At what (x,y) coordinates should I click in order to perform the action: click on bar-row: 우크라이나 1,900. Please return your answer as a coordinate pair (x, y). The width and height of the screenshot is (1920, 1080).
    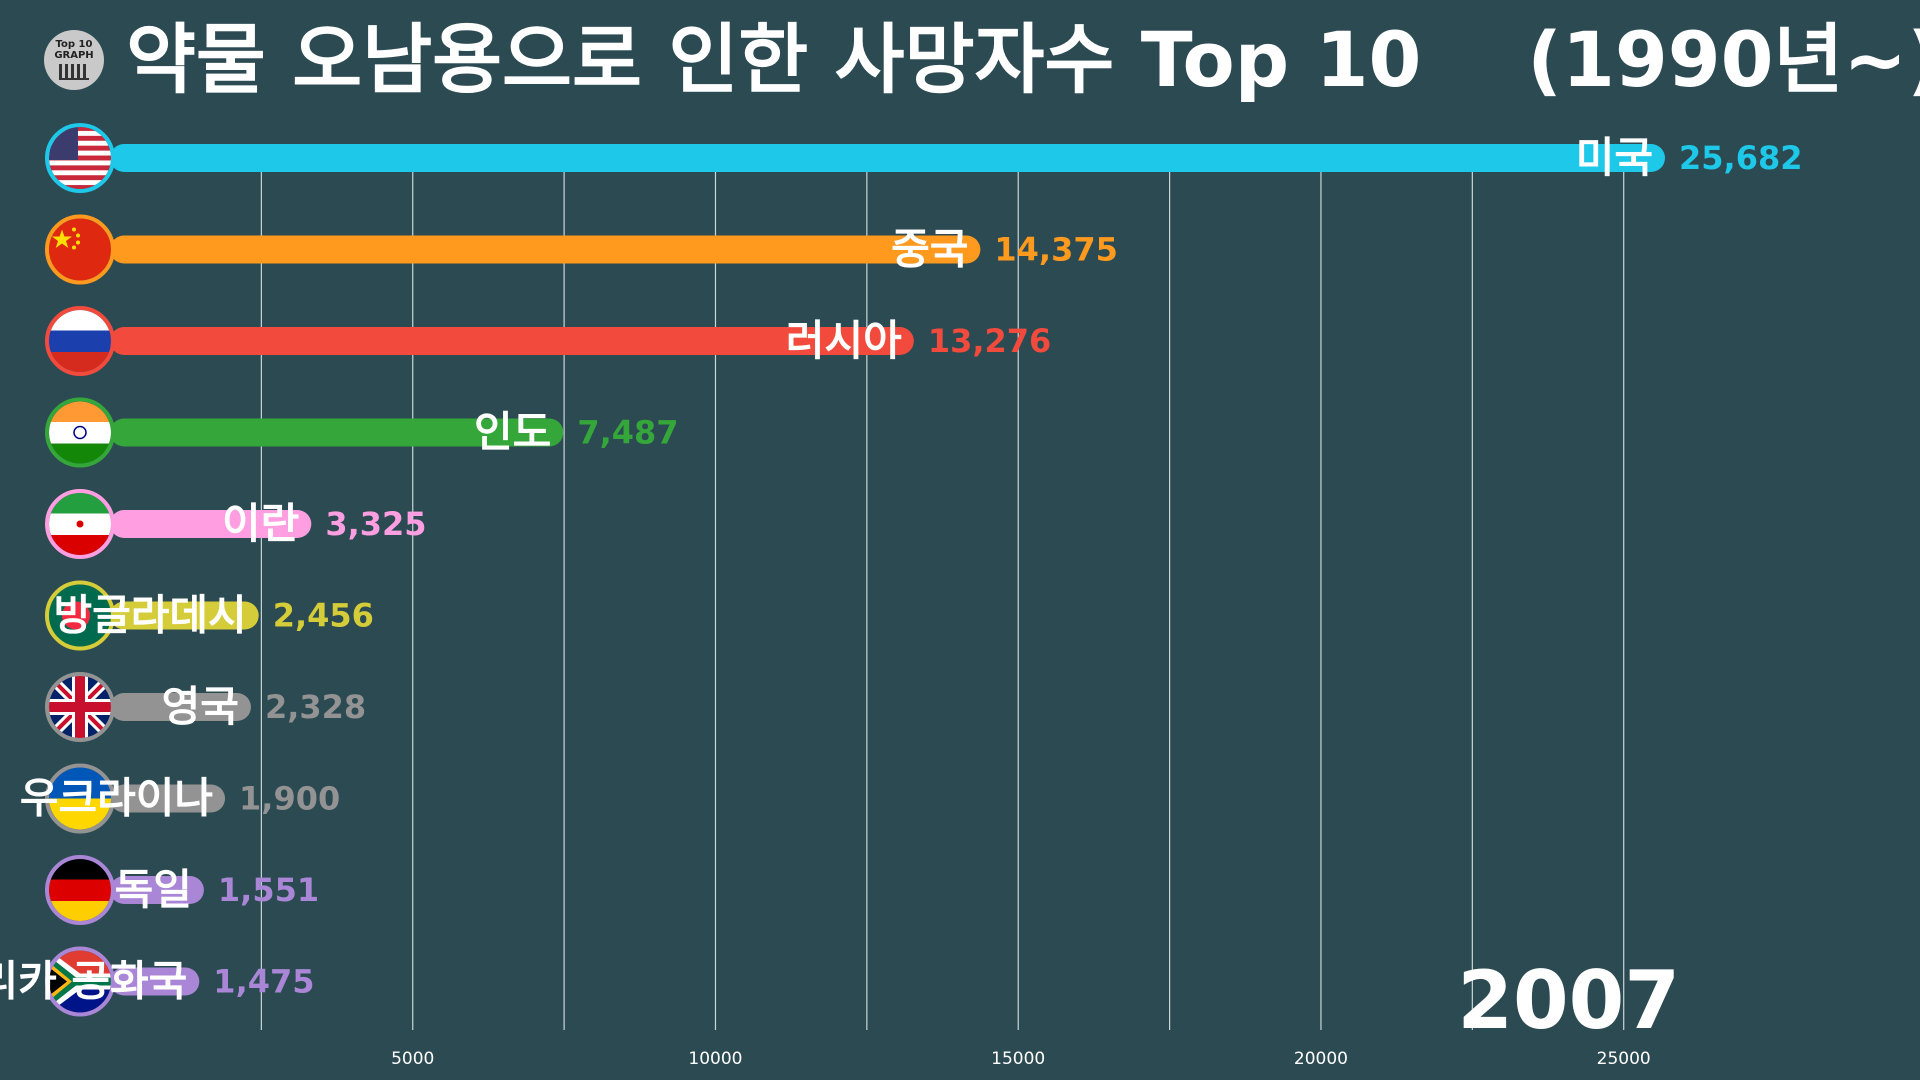
    Looking at the image, I should click on (180, 798).